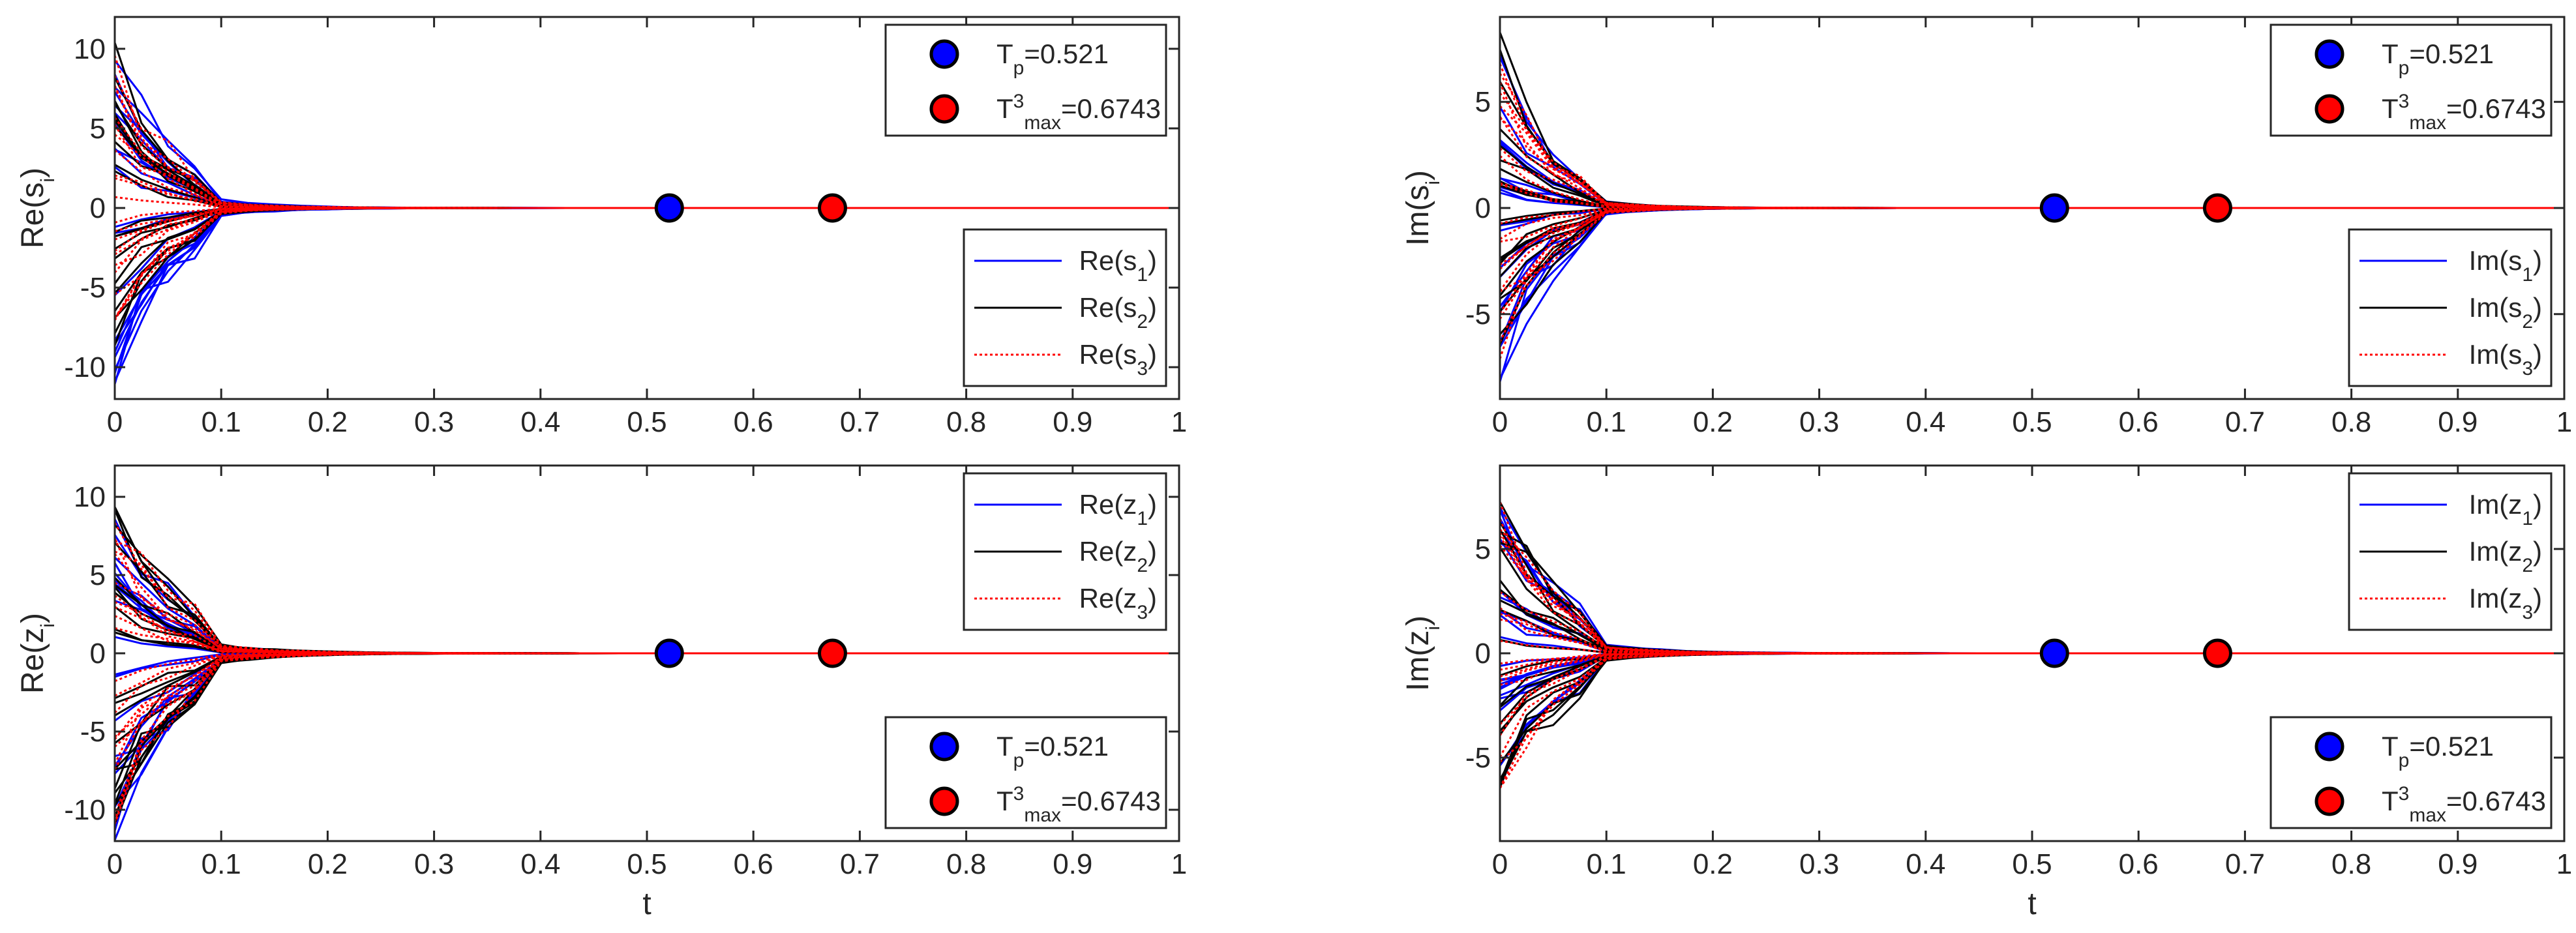  Describe the element at coordinates (1118, 556) in the screenshot. I see `legend-entry-label: Re(z2)` at that location.